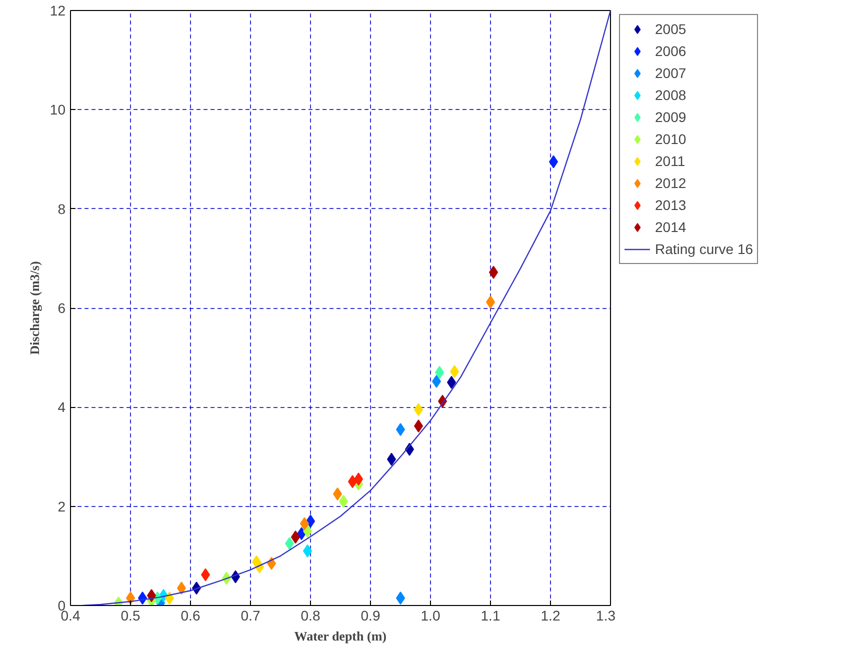 This screenshot has width=851, height=666. Describe the element at coordinates (670, 227) in the screenshot. I see `legend-label: 2014` at that location.